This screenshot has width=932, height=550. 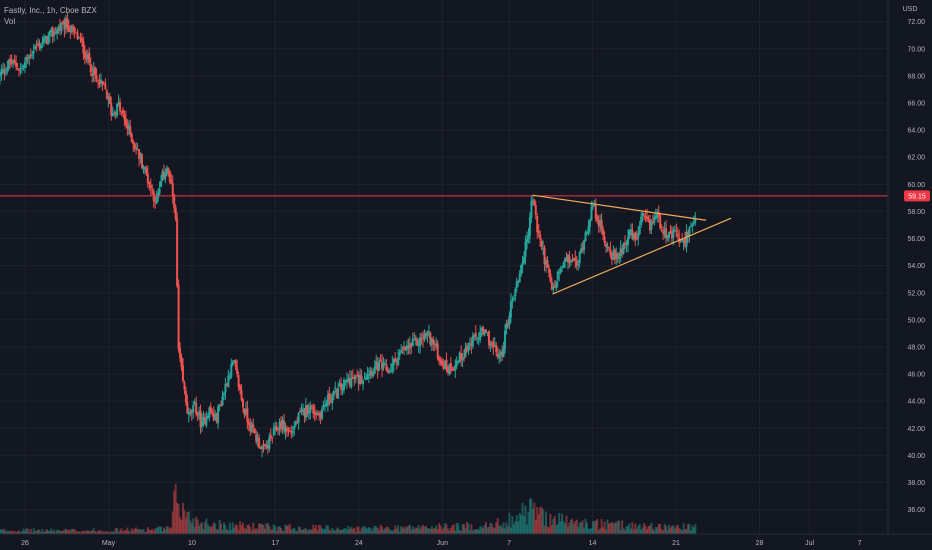 What do you see at coordinates (916, 402) in the screenshot?
I see `y-tick-label: 44.00` at bounding box center [916, 402].